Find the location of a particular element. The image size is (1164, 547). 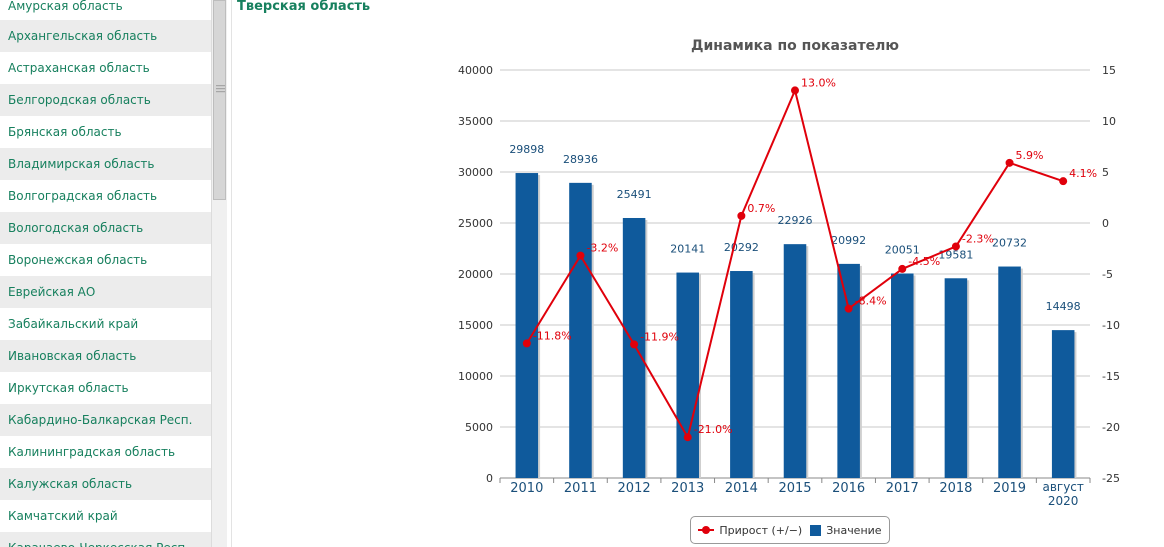

region-item: Еврейская АО is located at coordinates (105, 292).